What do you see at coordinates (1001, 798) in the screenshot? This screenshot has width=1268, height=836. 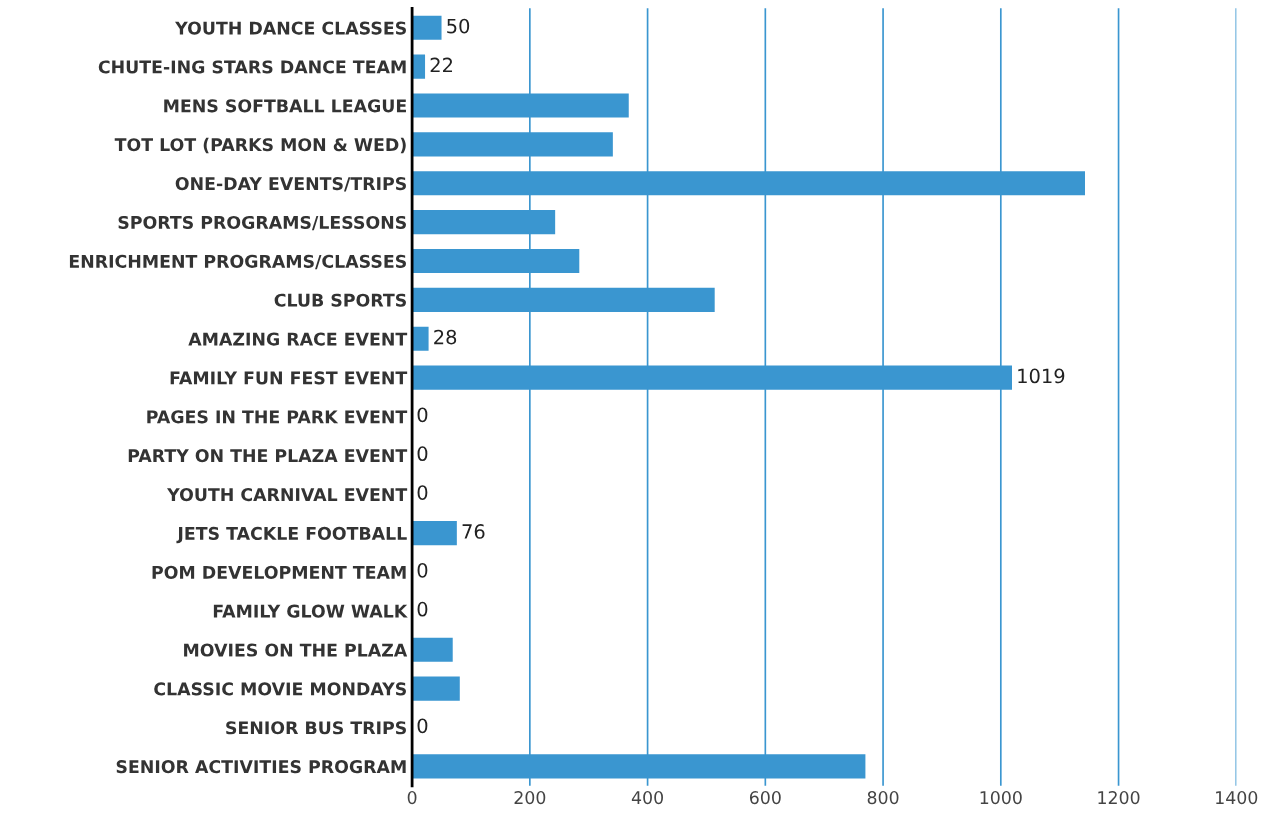 I see `x-tick-label: 1000` at bounding box center [1001, 798].